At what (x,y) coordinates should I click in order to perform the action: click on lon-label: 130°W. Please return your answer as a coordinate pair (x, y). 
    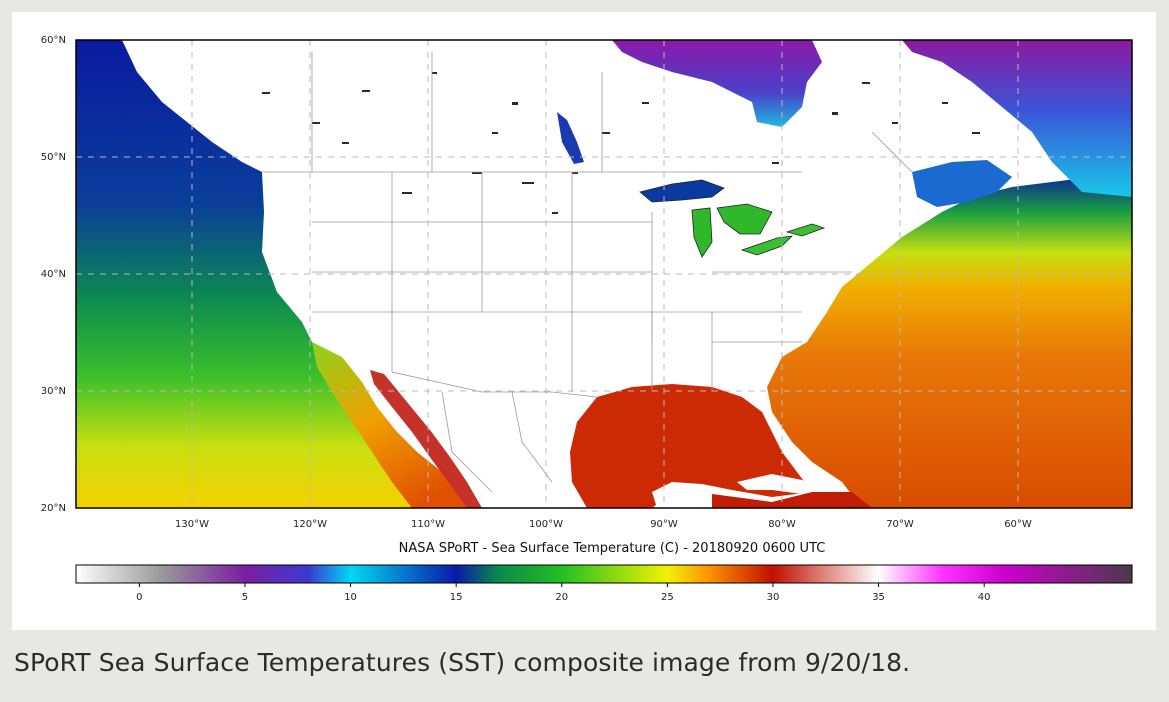
    Looking at the image, I should click on (192, 524).